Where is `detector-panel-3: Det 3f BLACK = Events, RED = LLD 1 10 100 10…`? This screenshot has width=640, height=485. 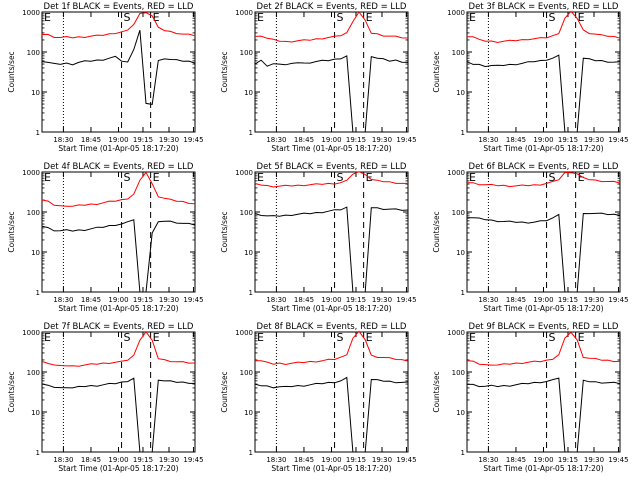 detector-panel-3: Det 3f BLACK = Events, RED = LLD 1 10 100 10… is located at coordinates (530, 77).